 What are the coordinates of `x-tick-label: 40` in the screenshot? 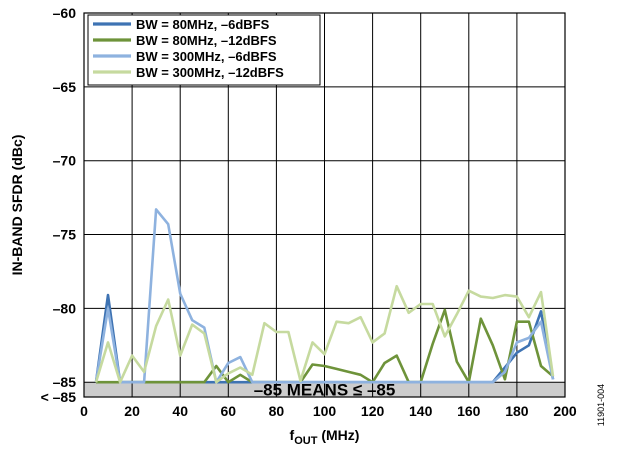 It's located at (180, 411).